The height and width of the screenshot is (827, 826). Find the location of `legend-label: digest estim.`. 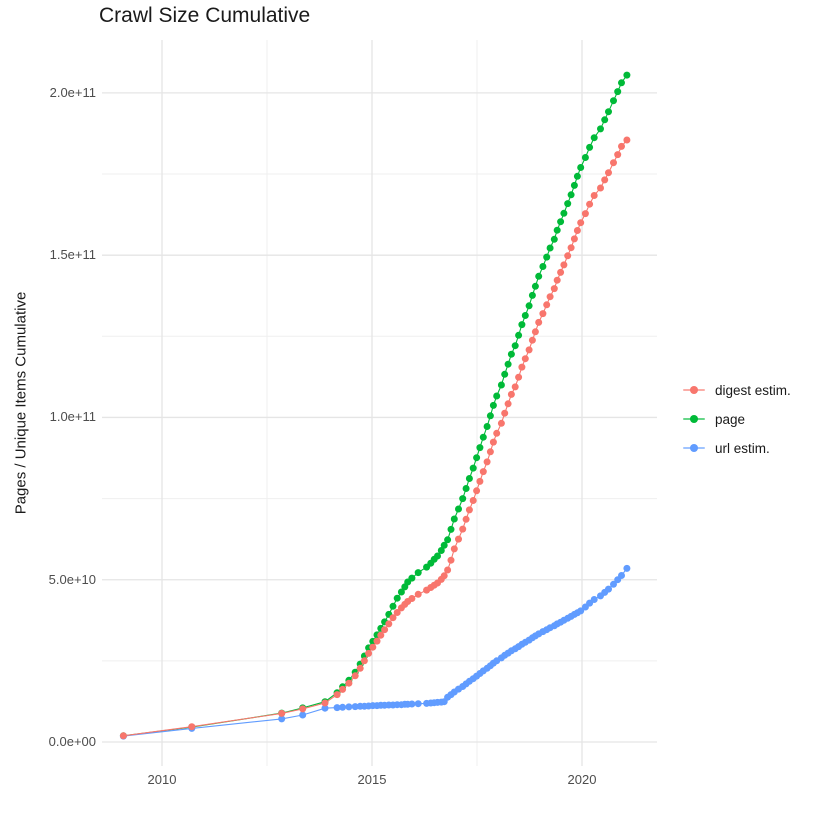

legend-label: digest estim. is located at coordinates (753, 390).